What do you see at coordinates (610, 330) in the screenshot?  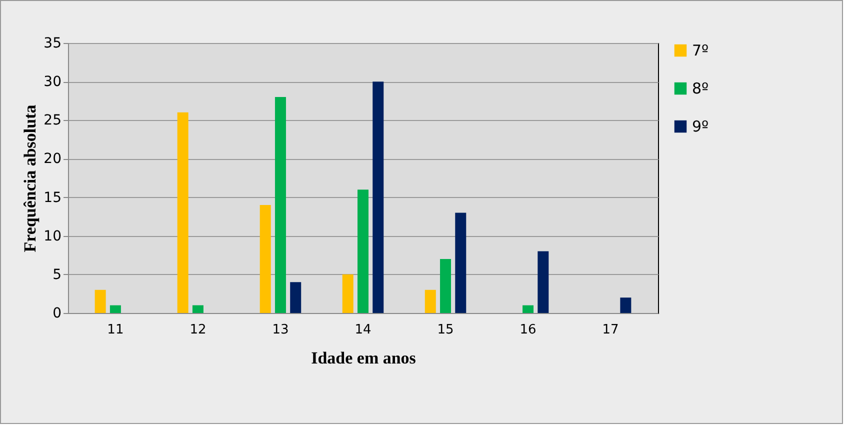 I see `x-tick-label: 17` at bounding box center [610, 330].